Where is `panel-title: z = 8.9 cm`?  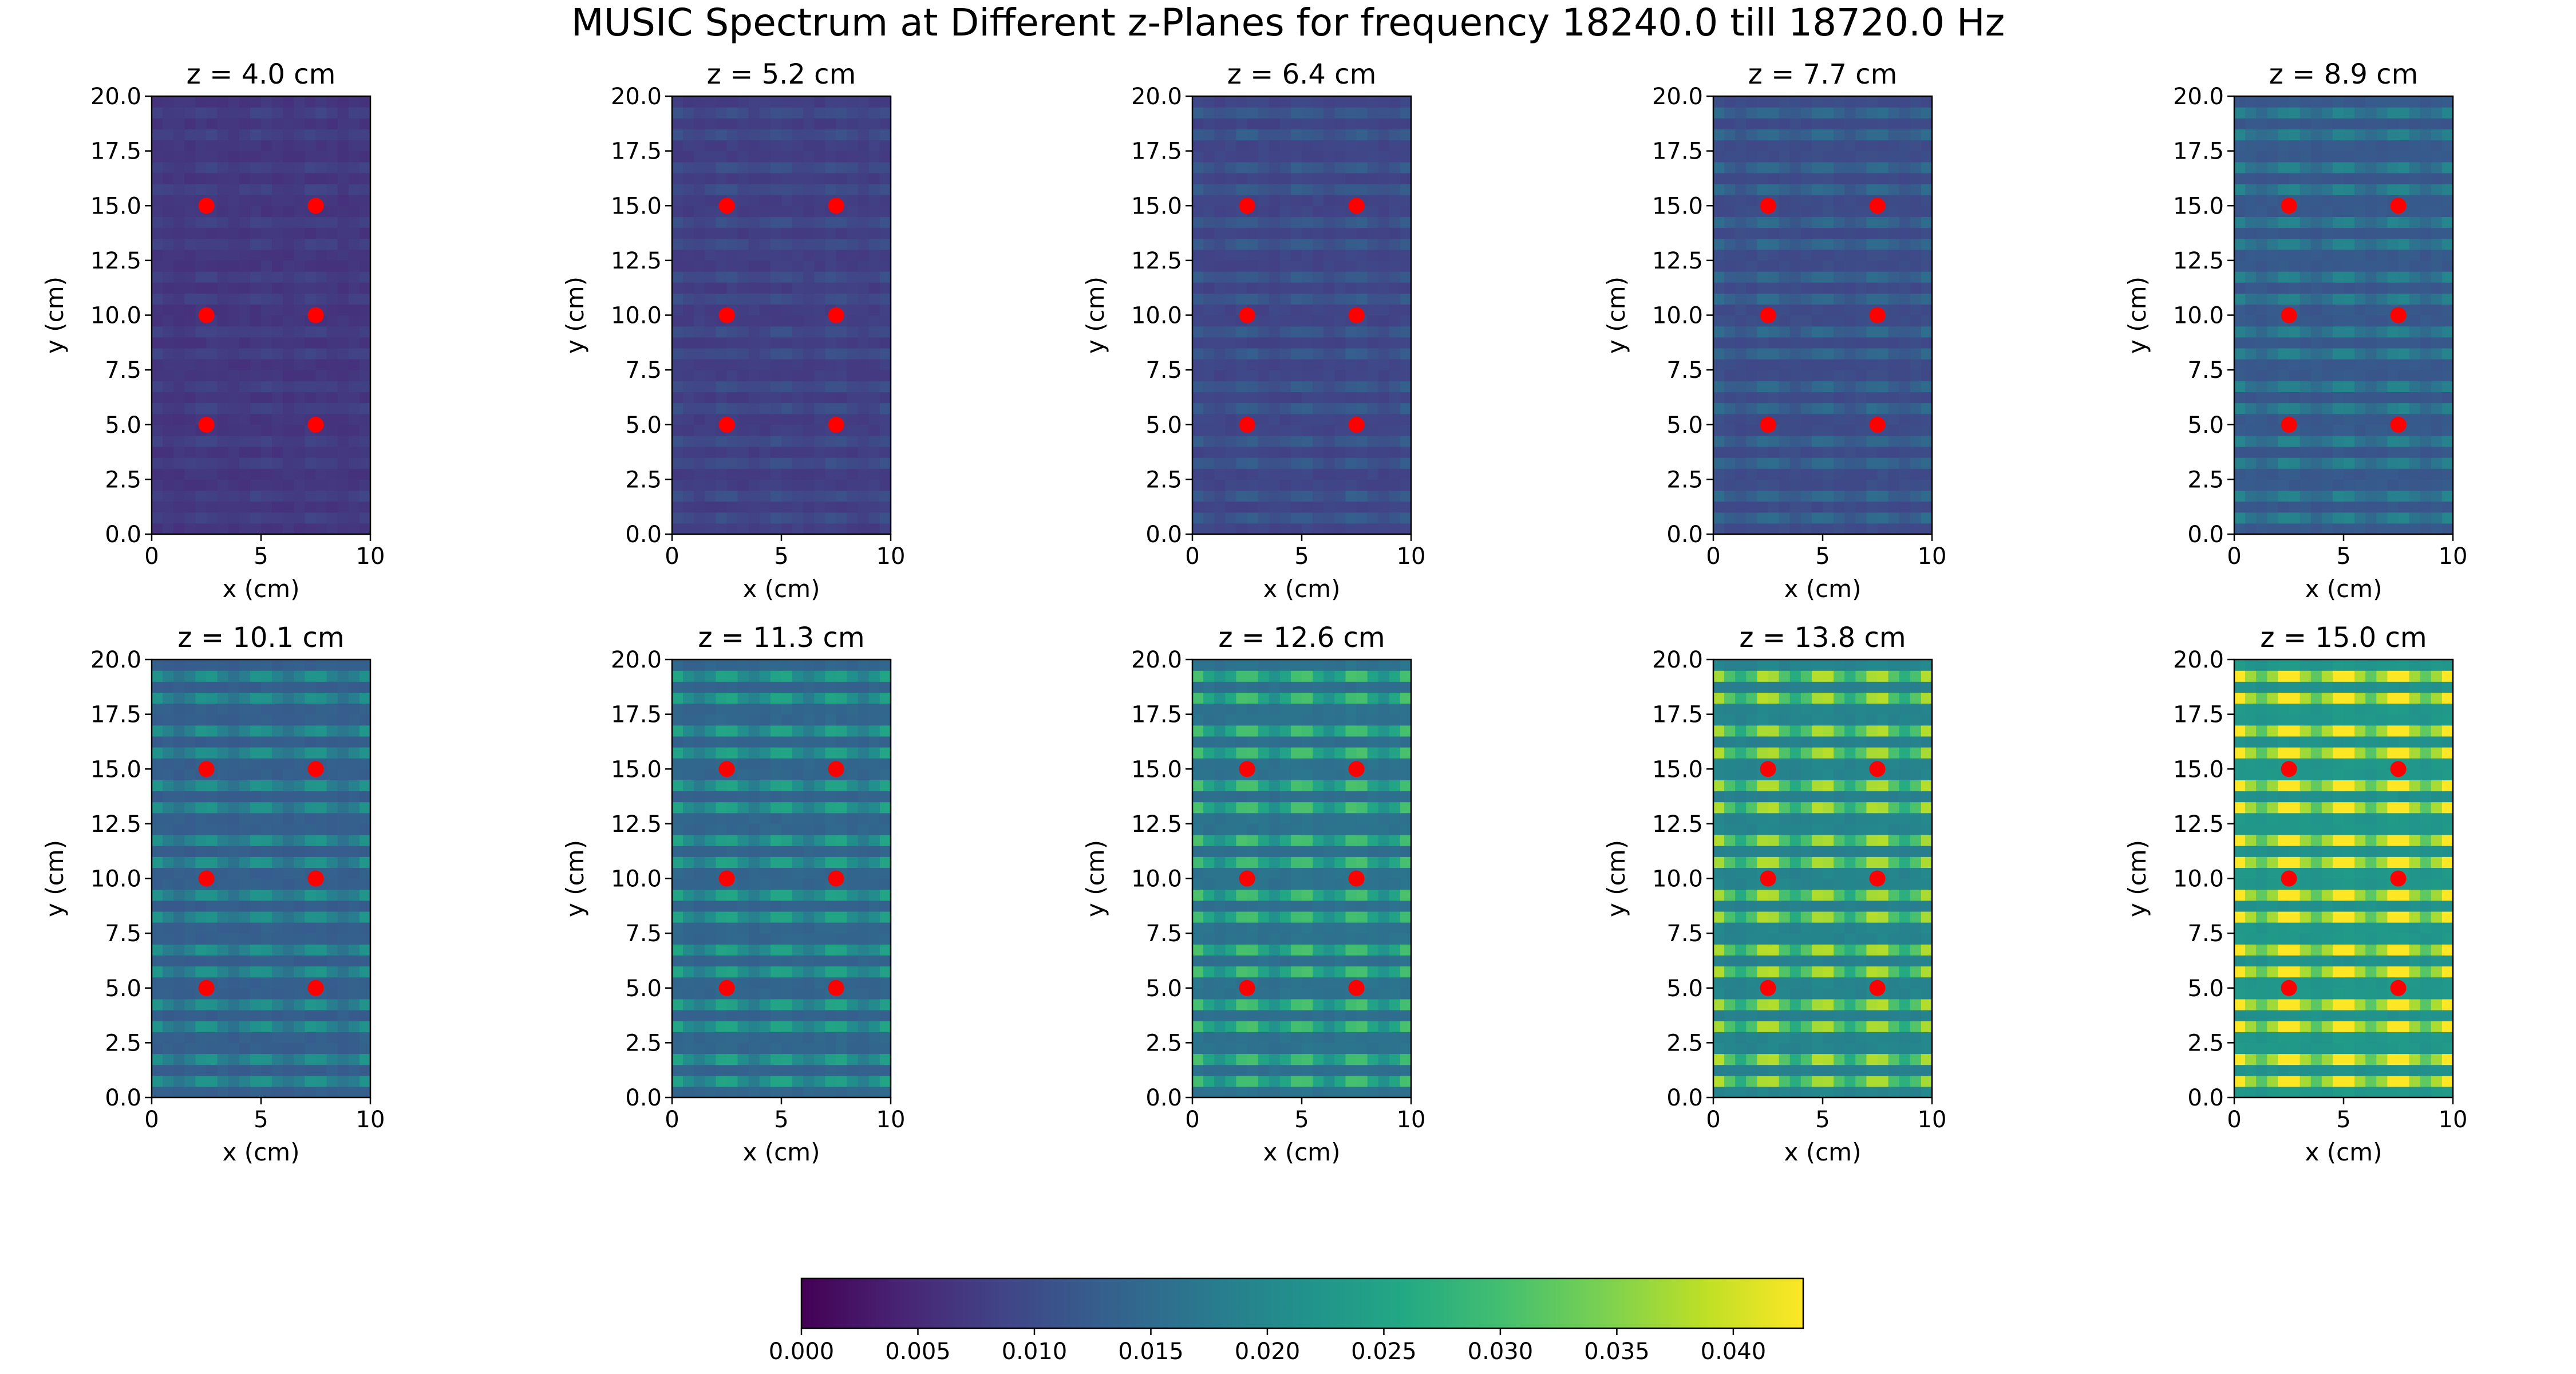
panel-title: z = 8.9 cm is located at coordinates (2344, 74).